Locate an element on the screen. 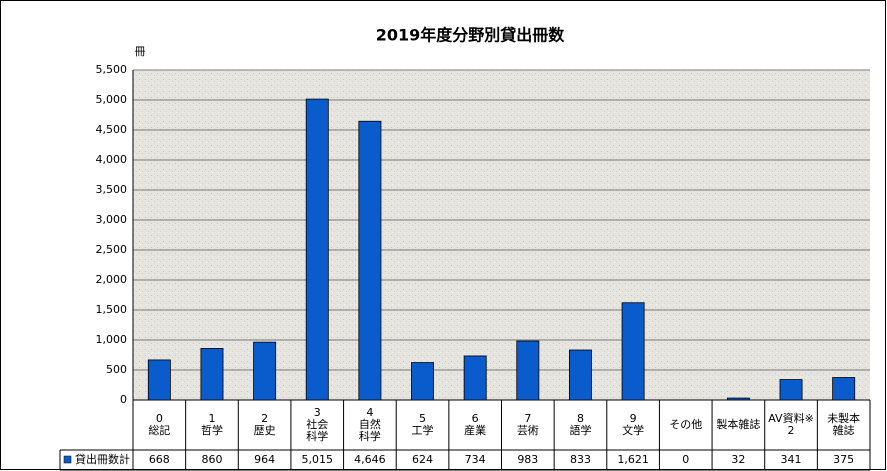  y-tick-label: 2,000 is located at coordinates (112, 279).